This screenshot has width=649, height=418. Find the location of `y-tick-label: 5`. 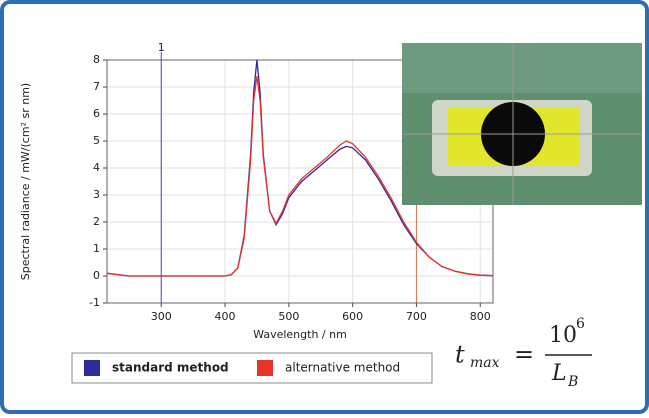

y-tick-label: 5 is located at coordinates (96, 140).